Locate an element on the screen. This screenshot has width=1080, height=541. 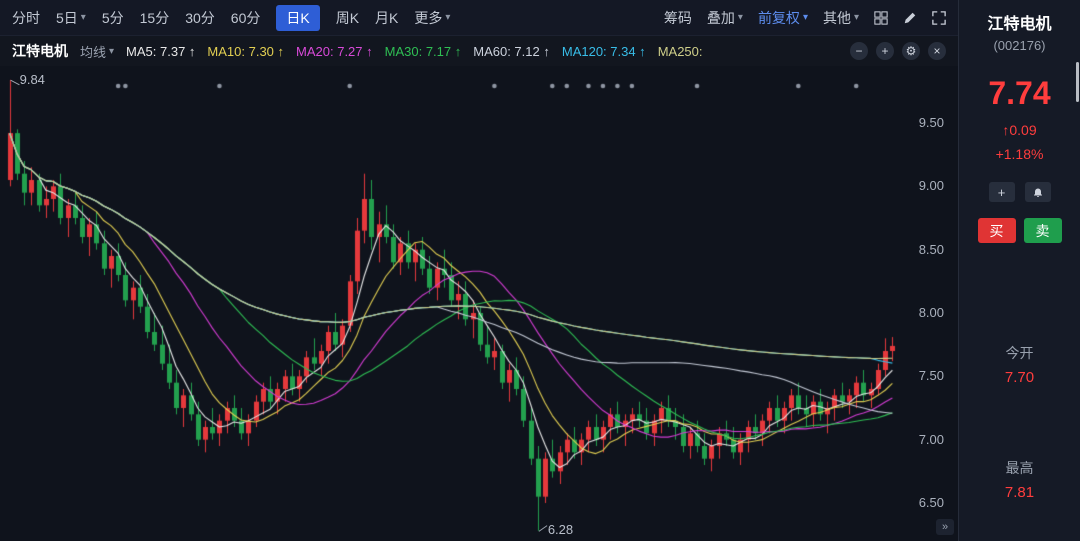
scrollbar-thumb is located at coordinates (1077, 82).